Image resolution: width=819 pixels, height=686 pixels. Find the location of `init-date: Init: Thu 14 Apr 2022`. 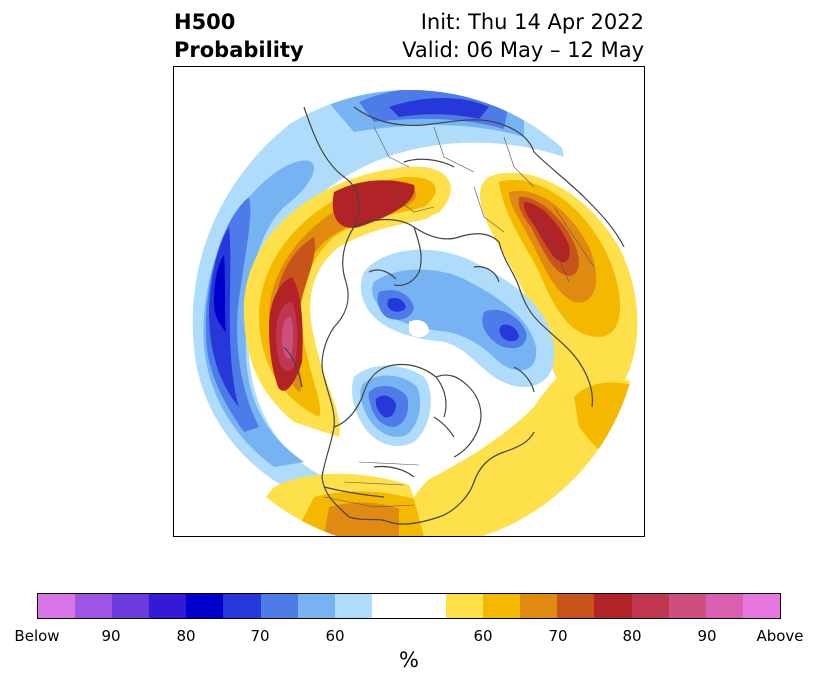

init-date: Init: Thu 14 Apr 2022 is located at coordinates (532, 22).